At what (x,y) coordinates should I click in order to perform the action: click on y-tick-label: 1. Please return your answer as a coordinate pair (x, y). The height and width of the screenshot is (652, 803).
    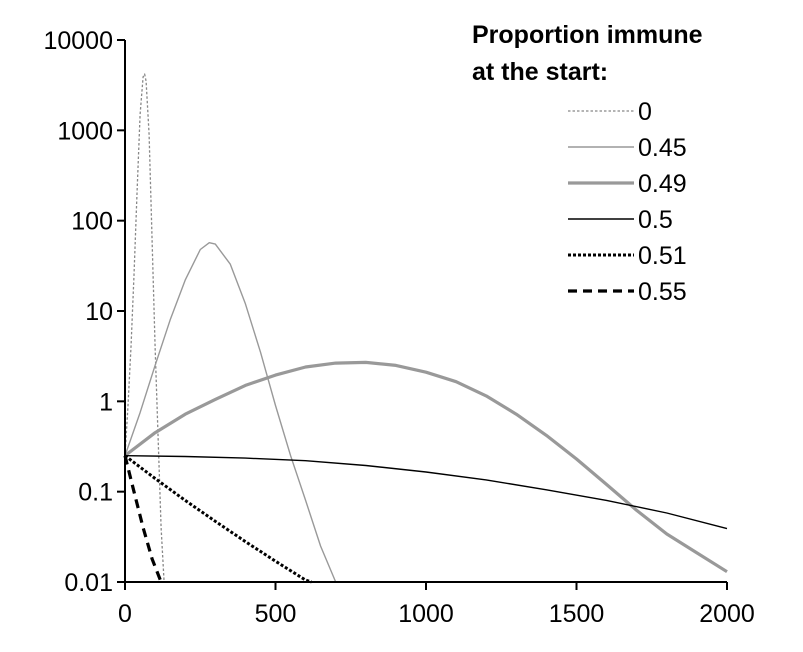
    Looking at the image, I should click on (106, 402).